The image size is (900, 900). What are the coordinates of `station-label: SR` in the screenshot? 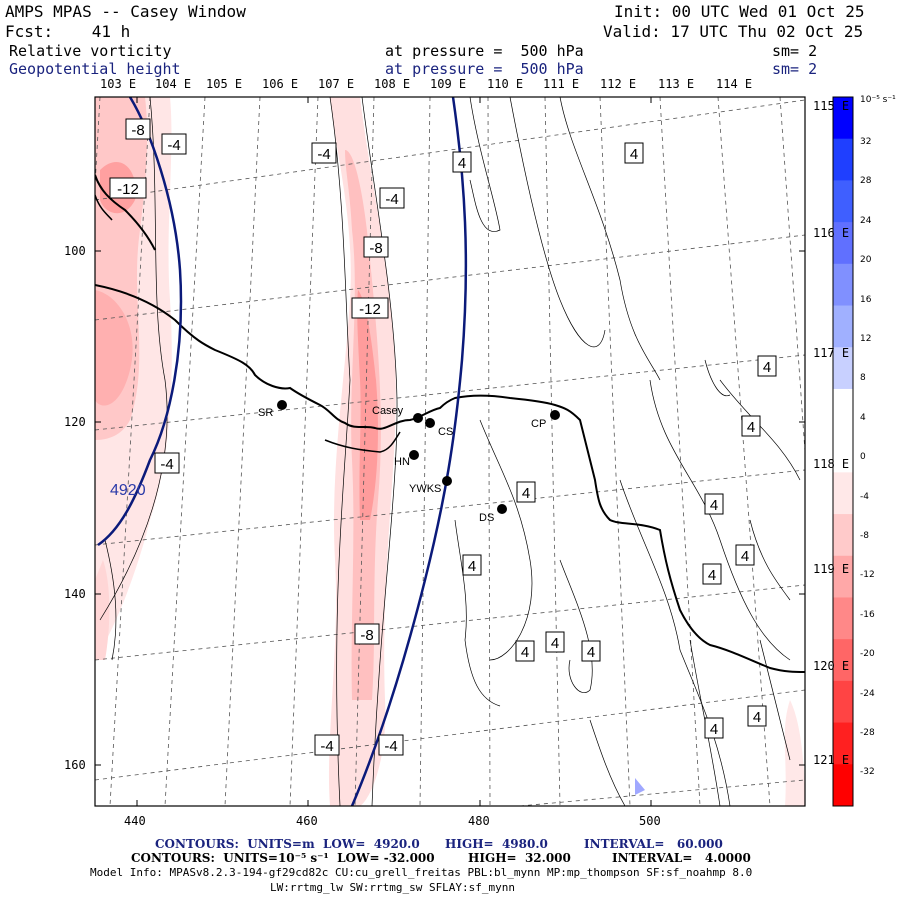 It's located at (265, 413).